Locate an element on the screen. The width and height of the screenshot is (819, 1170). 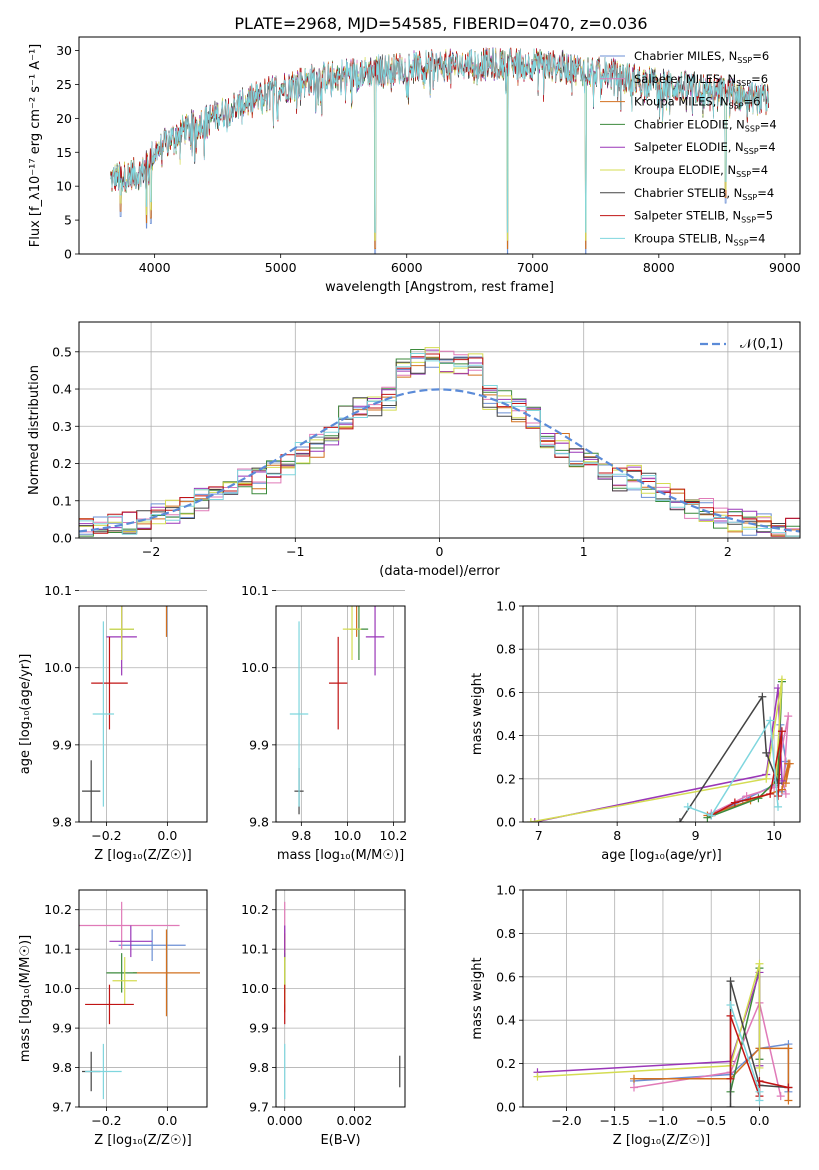
x-tick-label: −2 is located at coordinates (151, 551).